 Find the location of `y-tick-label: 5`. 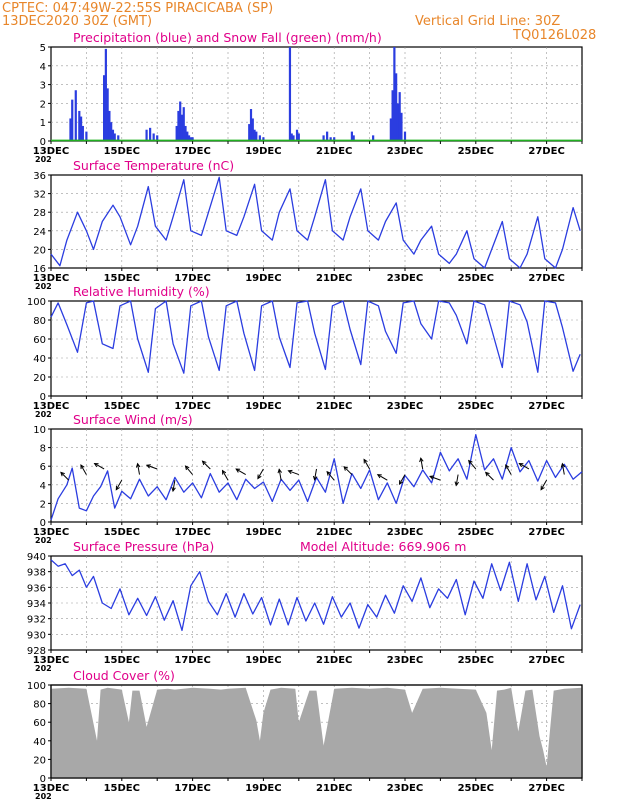

y-tick-label: 5 is located at coordinates (43, 48).